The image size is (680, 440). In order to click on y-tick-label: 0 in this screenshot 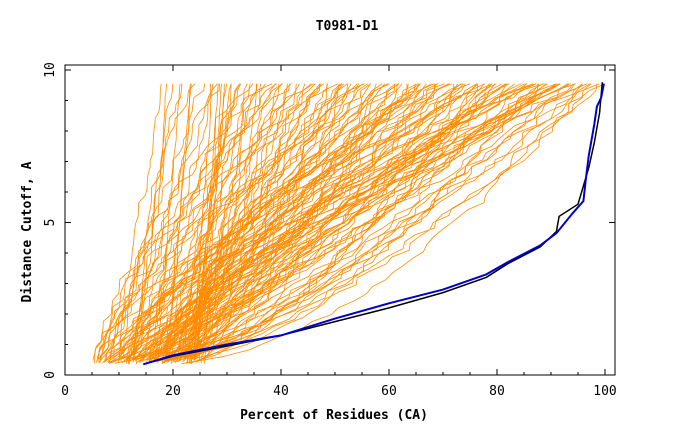, I will do `click(50, 375)`.